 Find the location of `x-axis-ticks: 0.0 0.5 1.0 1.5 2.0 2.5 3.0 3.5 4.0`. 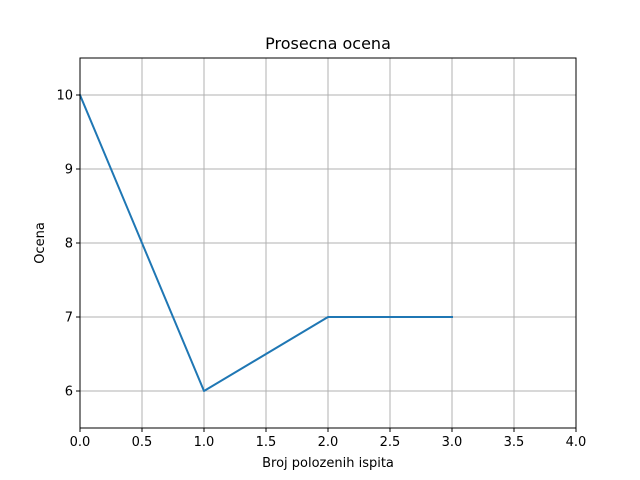

x-axis-ticks: 0.0 0.5 1.0 1.5 2.0 2.5 3.0 3.5 4.0 is located at coordinates (328, 439).